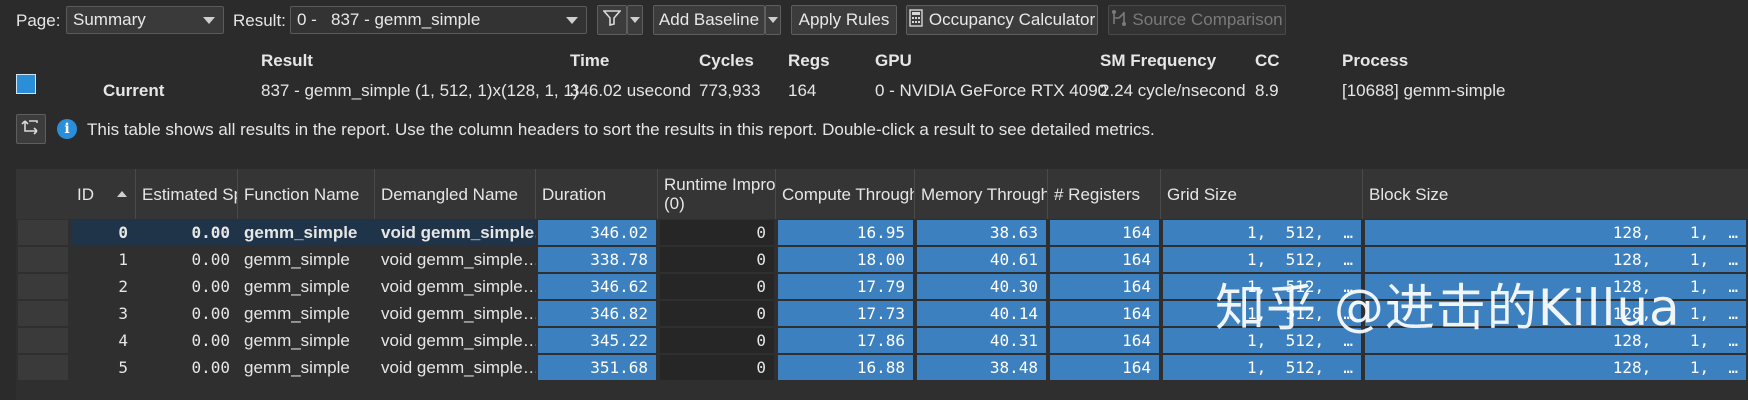  Describe the element at coordinates (67, 129) in the screenshot. I see `info-icon: i` at that location.